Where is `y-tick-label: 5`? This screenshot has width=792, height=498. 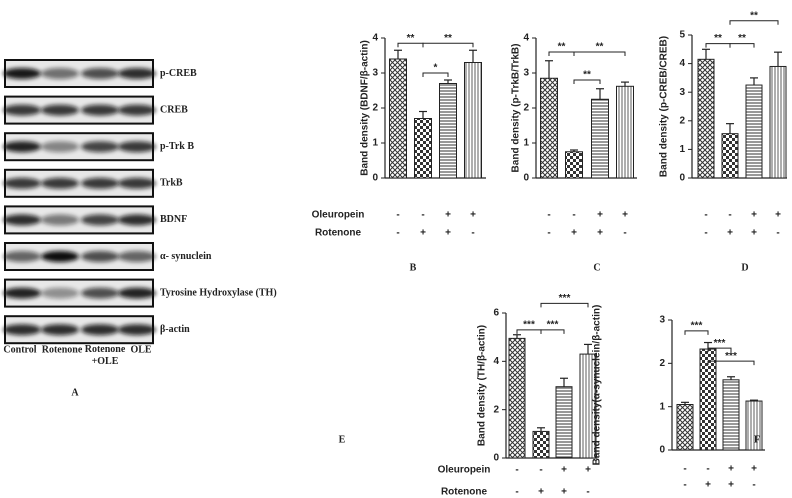
y-tick-label: 5 is located at coordinates (682, 35).